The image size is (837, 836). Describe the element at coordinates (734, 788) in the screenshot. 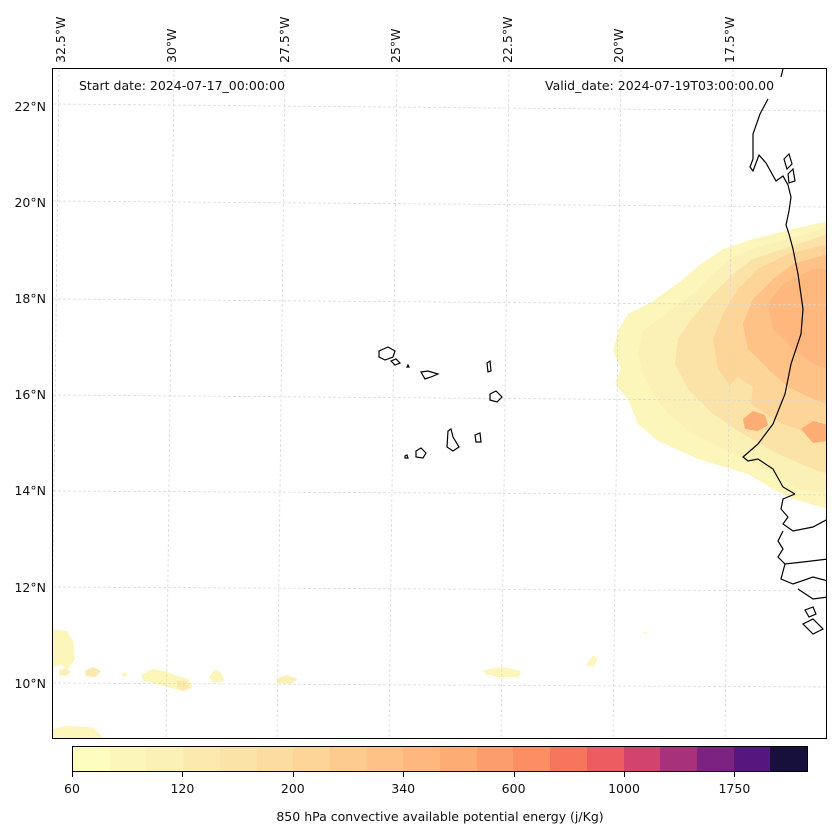

I see `colorbar-tick-label: 1750` at that location.